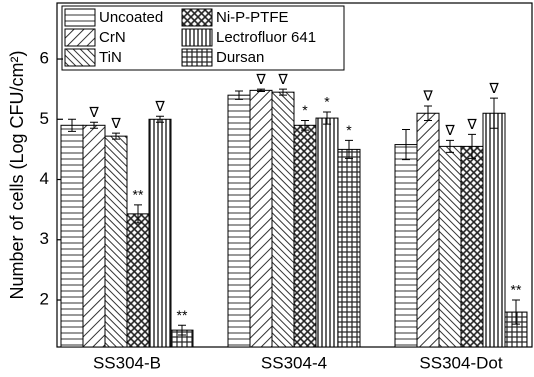 The image size is (534, 377). What do you see at coordinates (44, 58) in the screenshot?
I see `y-tick-label: 6` at bounding box center [44, 58].